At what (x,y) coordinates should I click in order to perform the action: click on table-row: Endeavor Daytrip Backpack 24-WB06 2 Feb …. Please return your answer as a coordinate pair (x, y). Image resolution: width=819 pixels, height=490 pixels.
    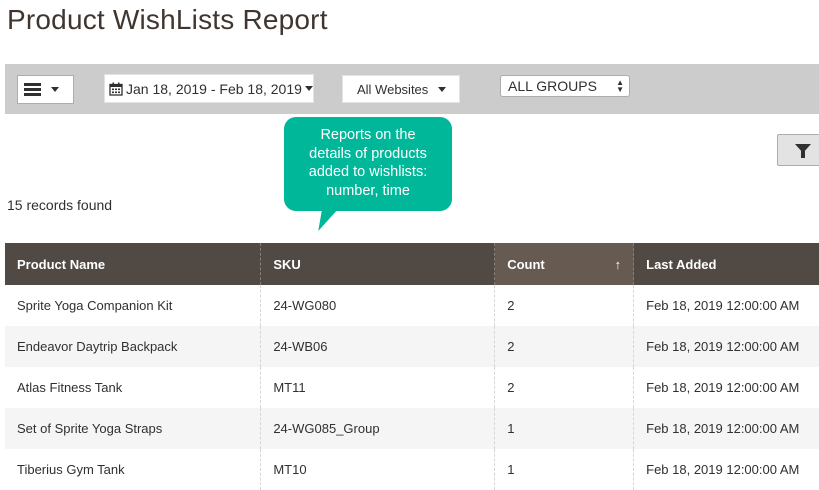
    Looking at the image, I should click on (412, 346).